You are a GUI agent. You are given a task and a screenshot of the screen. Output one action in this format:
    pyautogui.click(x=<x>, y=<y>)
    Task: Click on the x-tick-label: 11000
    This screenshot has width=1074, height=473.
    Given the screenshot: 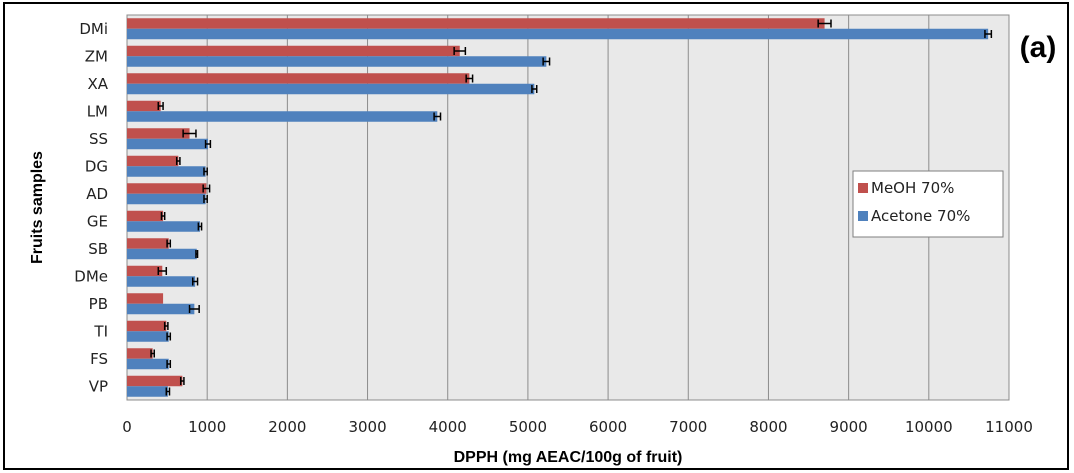 What is the action you would take?
    pyautogui.click(x=1009, y=427)
    